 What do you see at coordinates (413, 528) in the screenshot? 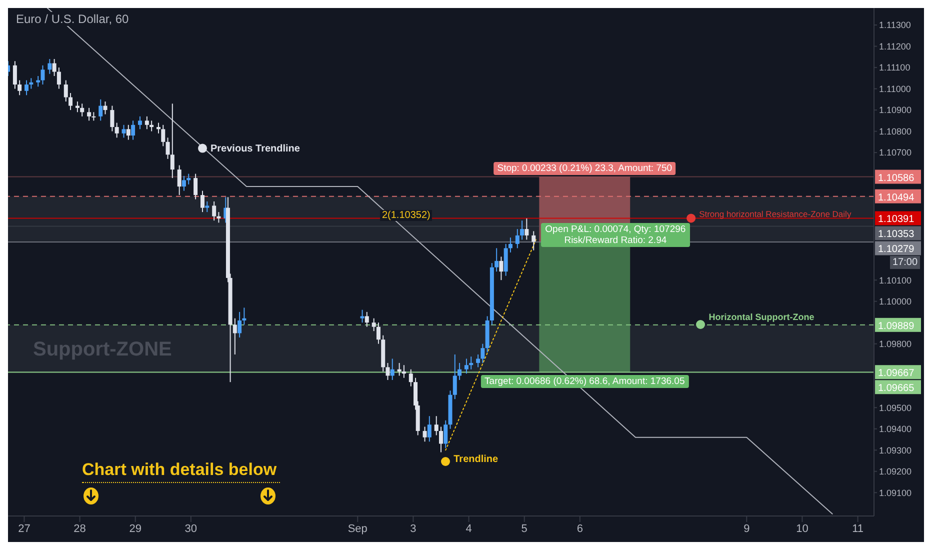
I see `x-tick-label: 3` at bounding box center [413, 528].